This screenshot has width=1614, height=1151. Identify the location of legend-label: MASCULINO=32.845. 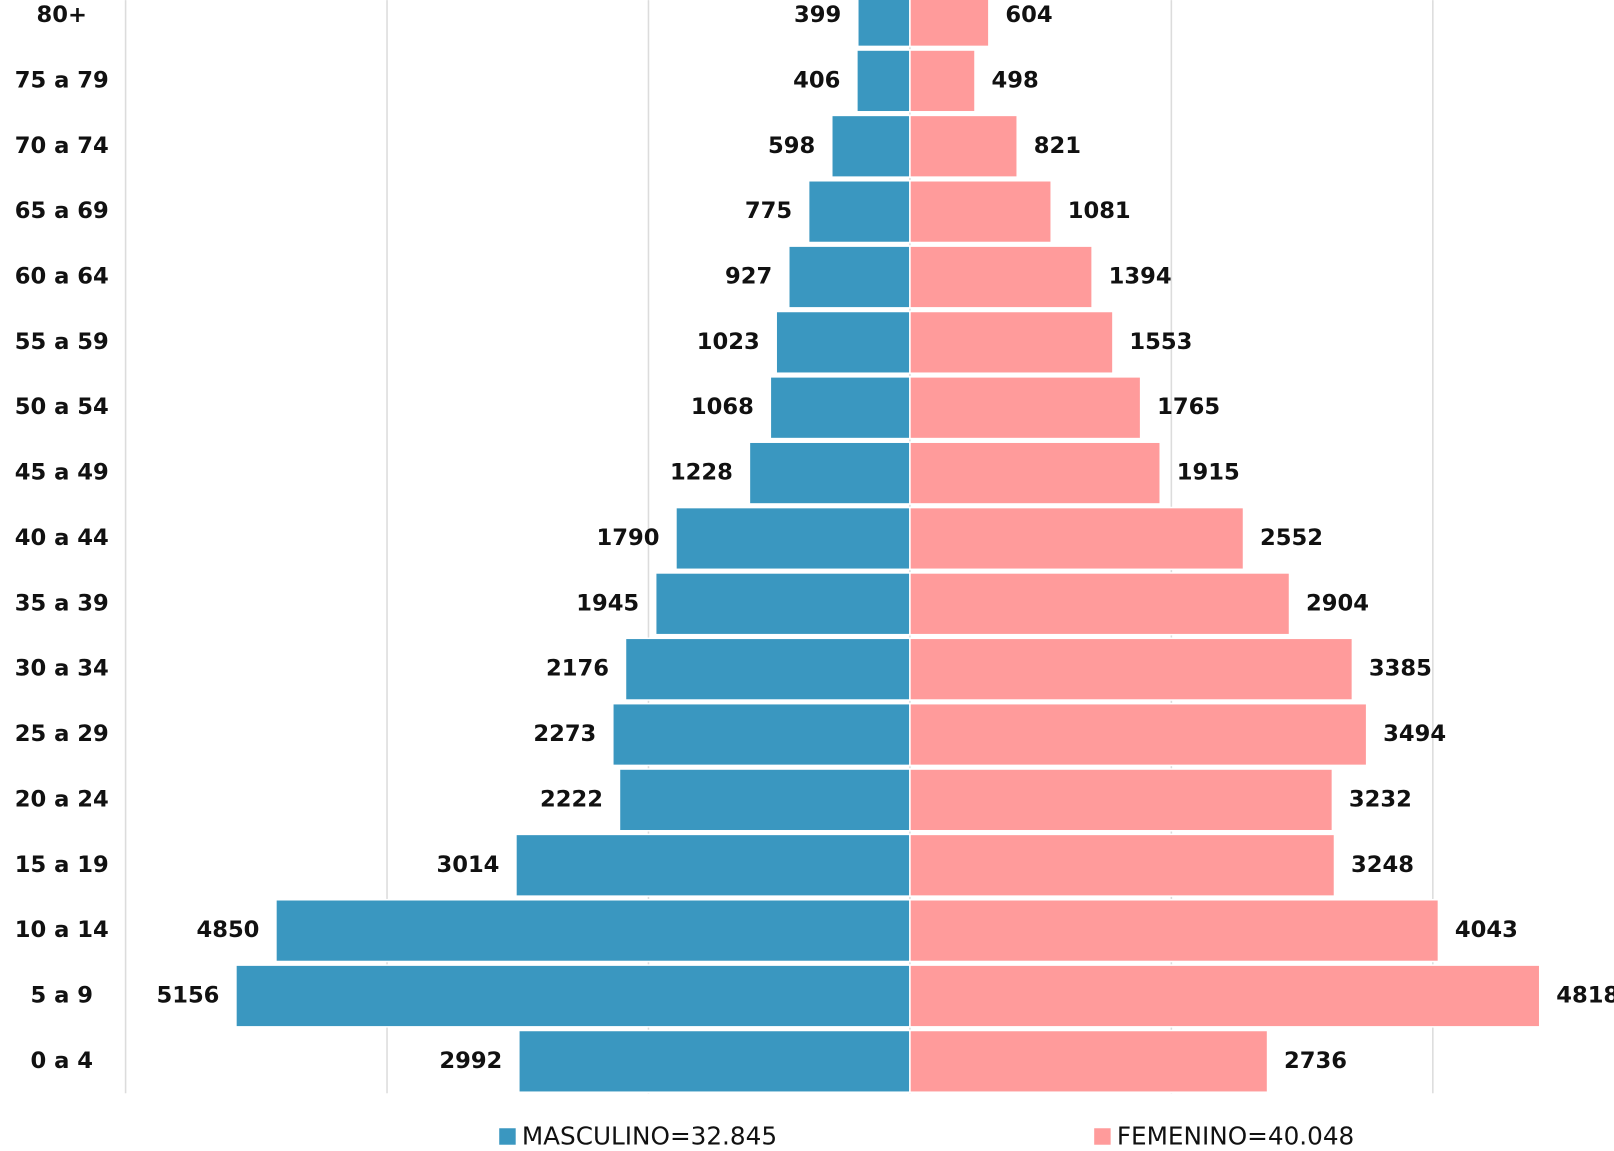
(649, 1136).